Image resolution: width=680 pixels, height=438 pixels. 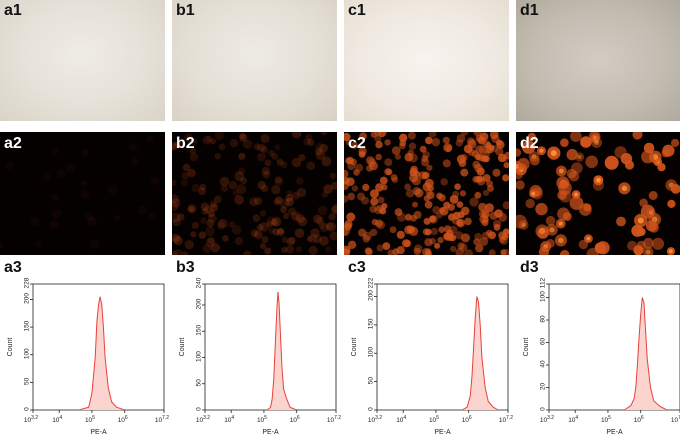 I want to click on panel-label-b3: b3, so click(x=185, y=267).